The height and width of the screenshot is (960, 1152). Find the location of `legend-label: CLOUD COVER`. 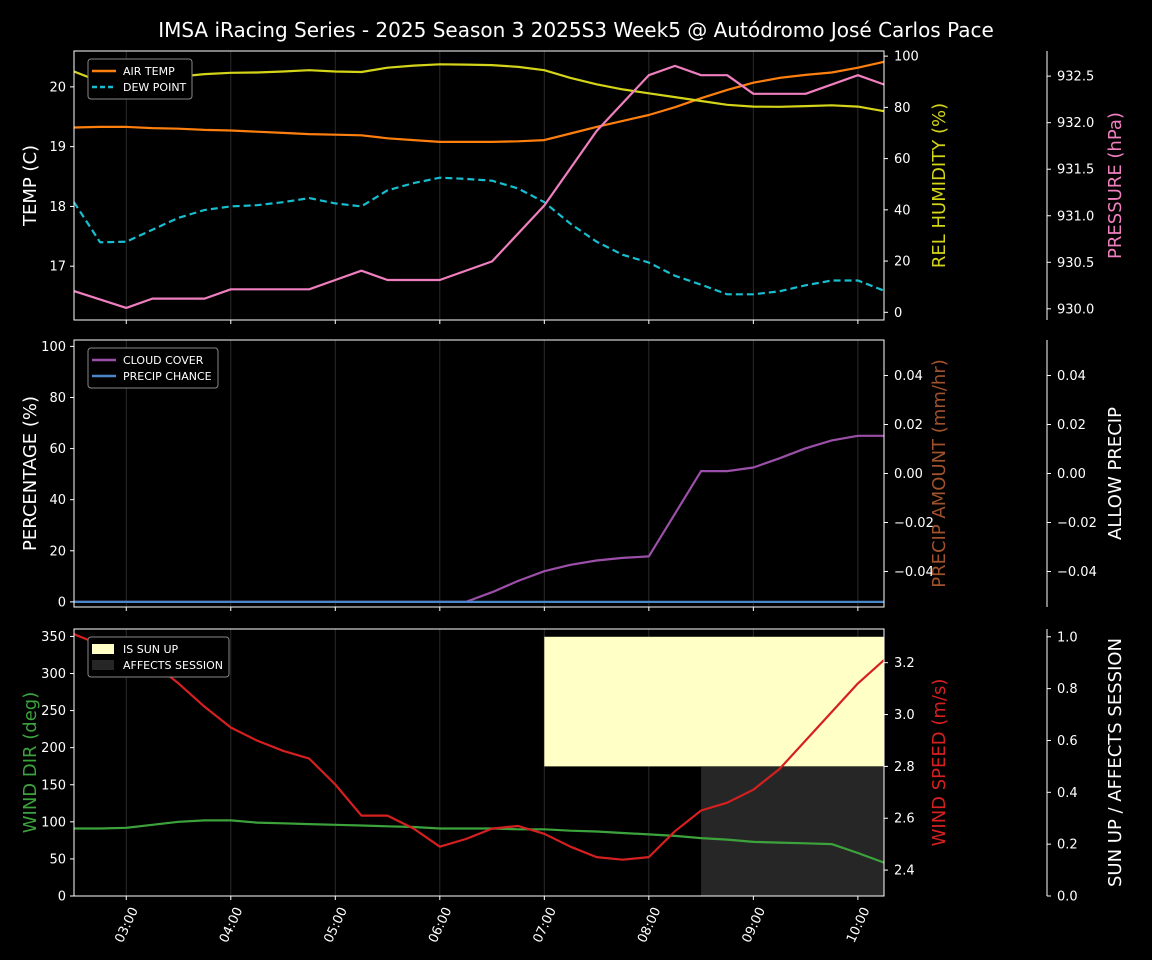

legend-label: CLOUD COVER is located at coordinates (163, 360).